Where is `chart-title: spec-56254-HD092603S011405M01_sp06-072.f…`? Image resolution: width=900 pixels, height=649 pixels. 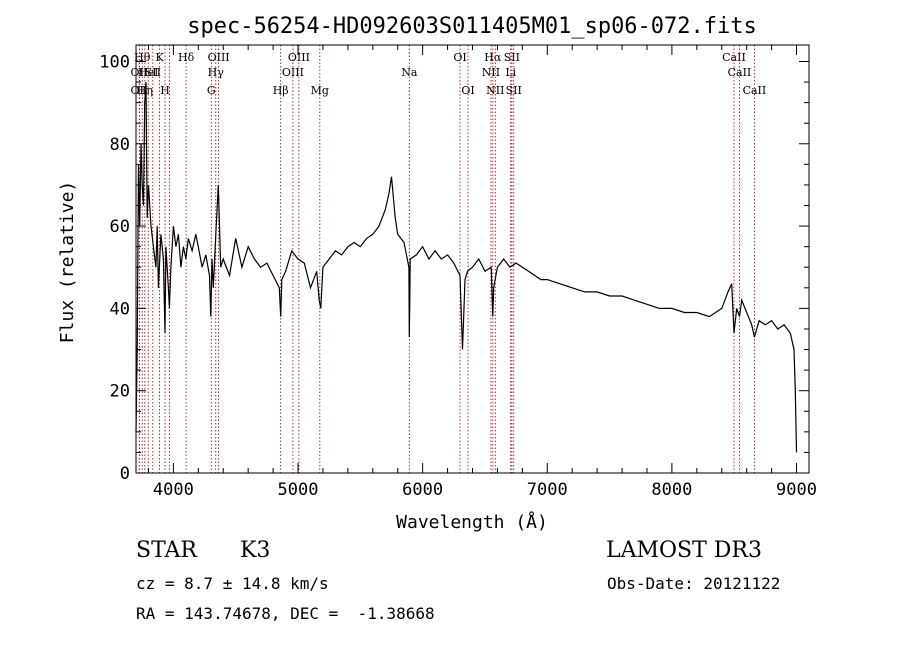
chart-title: spec-56254-HD092603S011405M01_sp06-072.f… is located at coordinates (472, 26).